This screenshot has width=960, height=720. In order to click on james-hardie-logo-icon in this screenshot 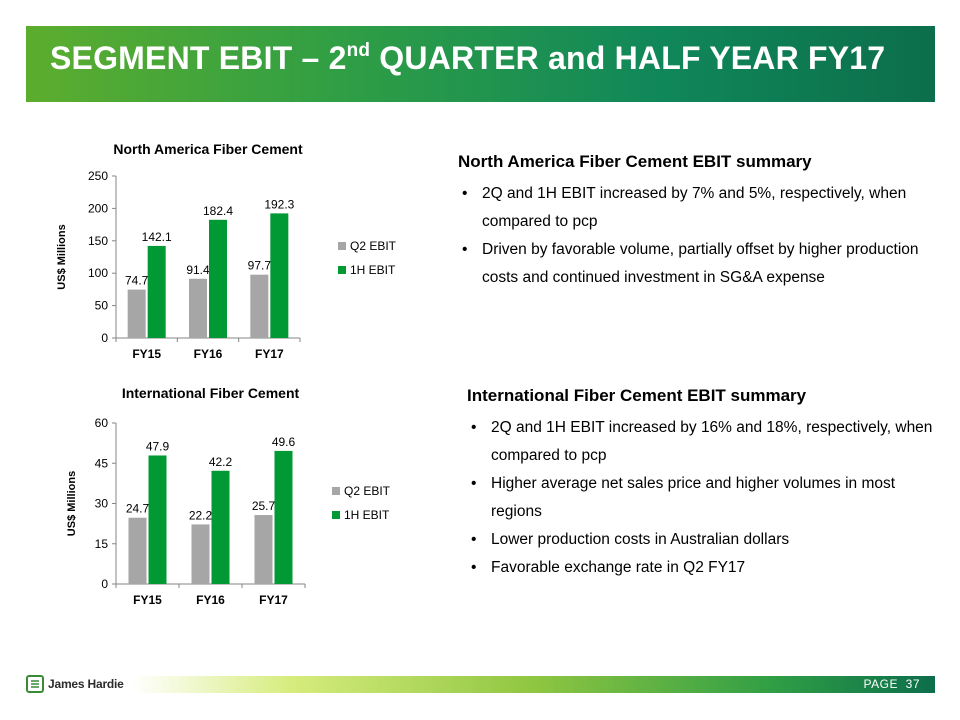, I will do `click(35, 684)`.